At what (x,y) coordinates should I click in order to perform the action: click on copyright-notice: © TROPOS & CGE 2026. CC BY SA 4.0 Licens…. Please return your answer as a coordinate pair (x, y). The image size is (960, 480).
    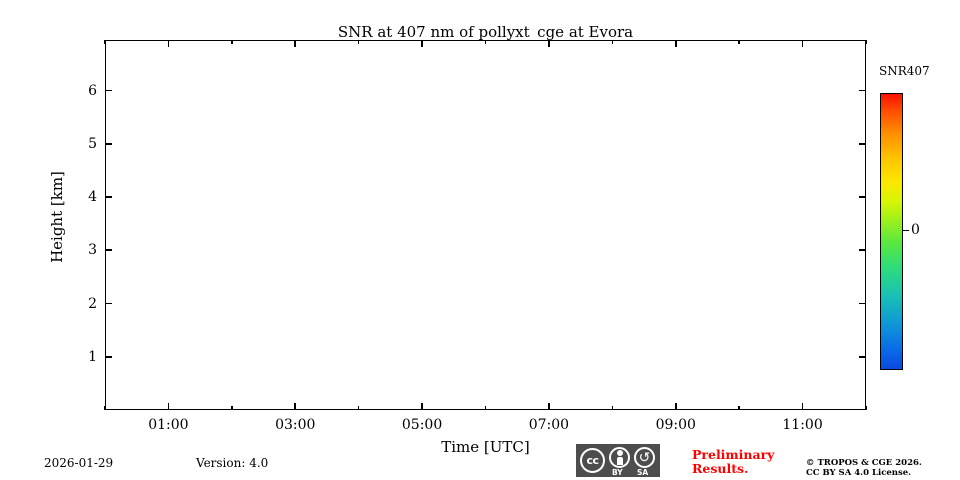
    Looking at the image, I should click on (864, 468).